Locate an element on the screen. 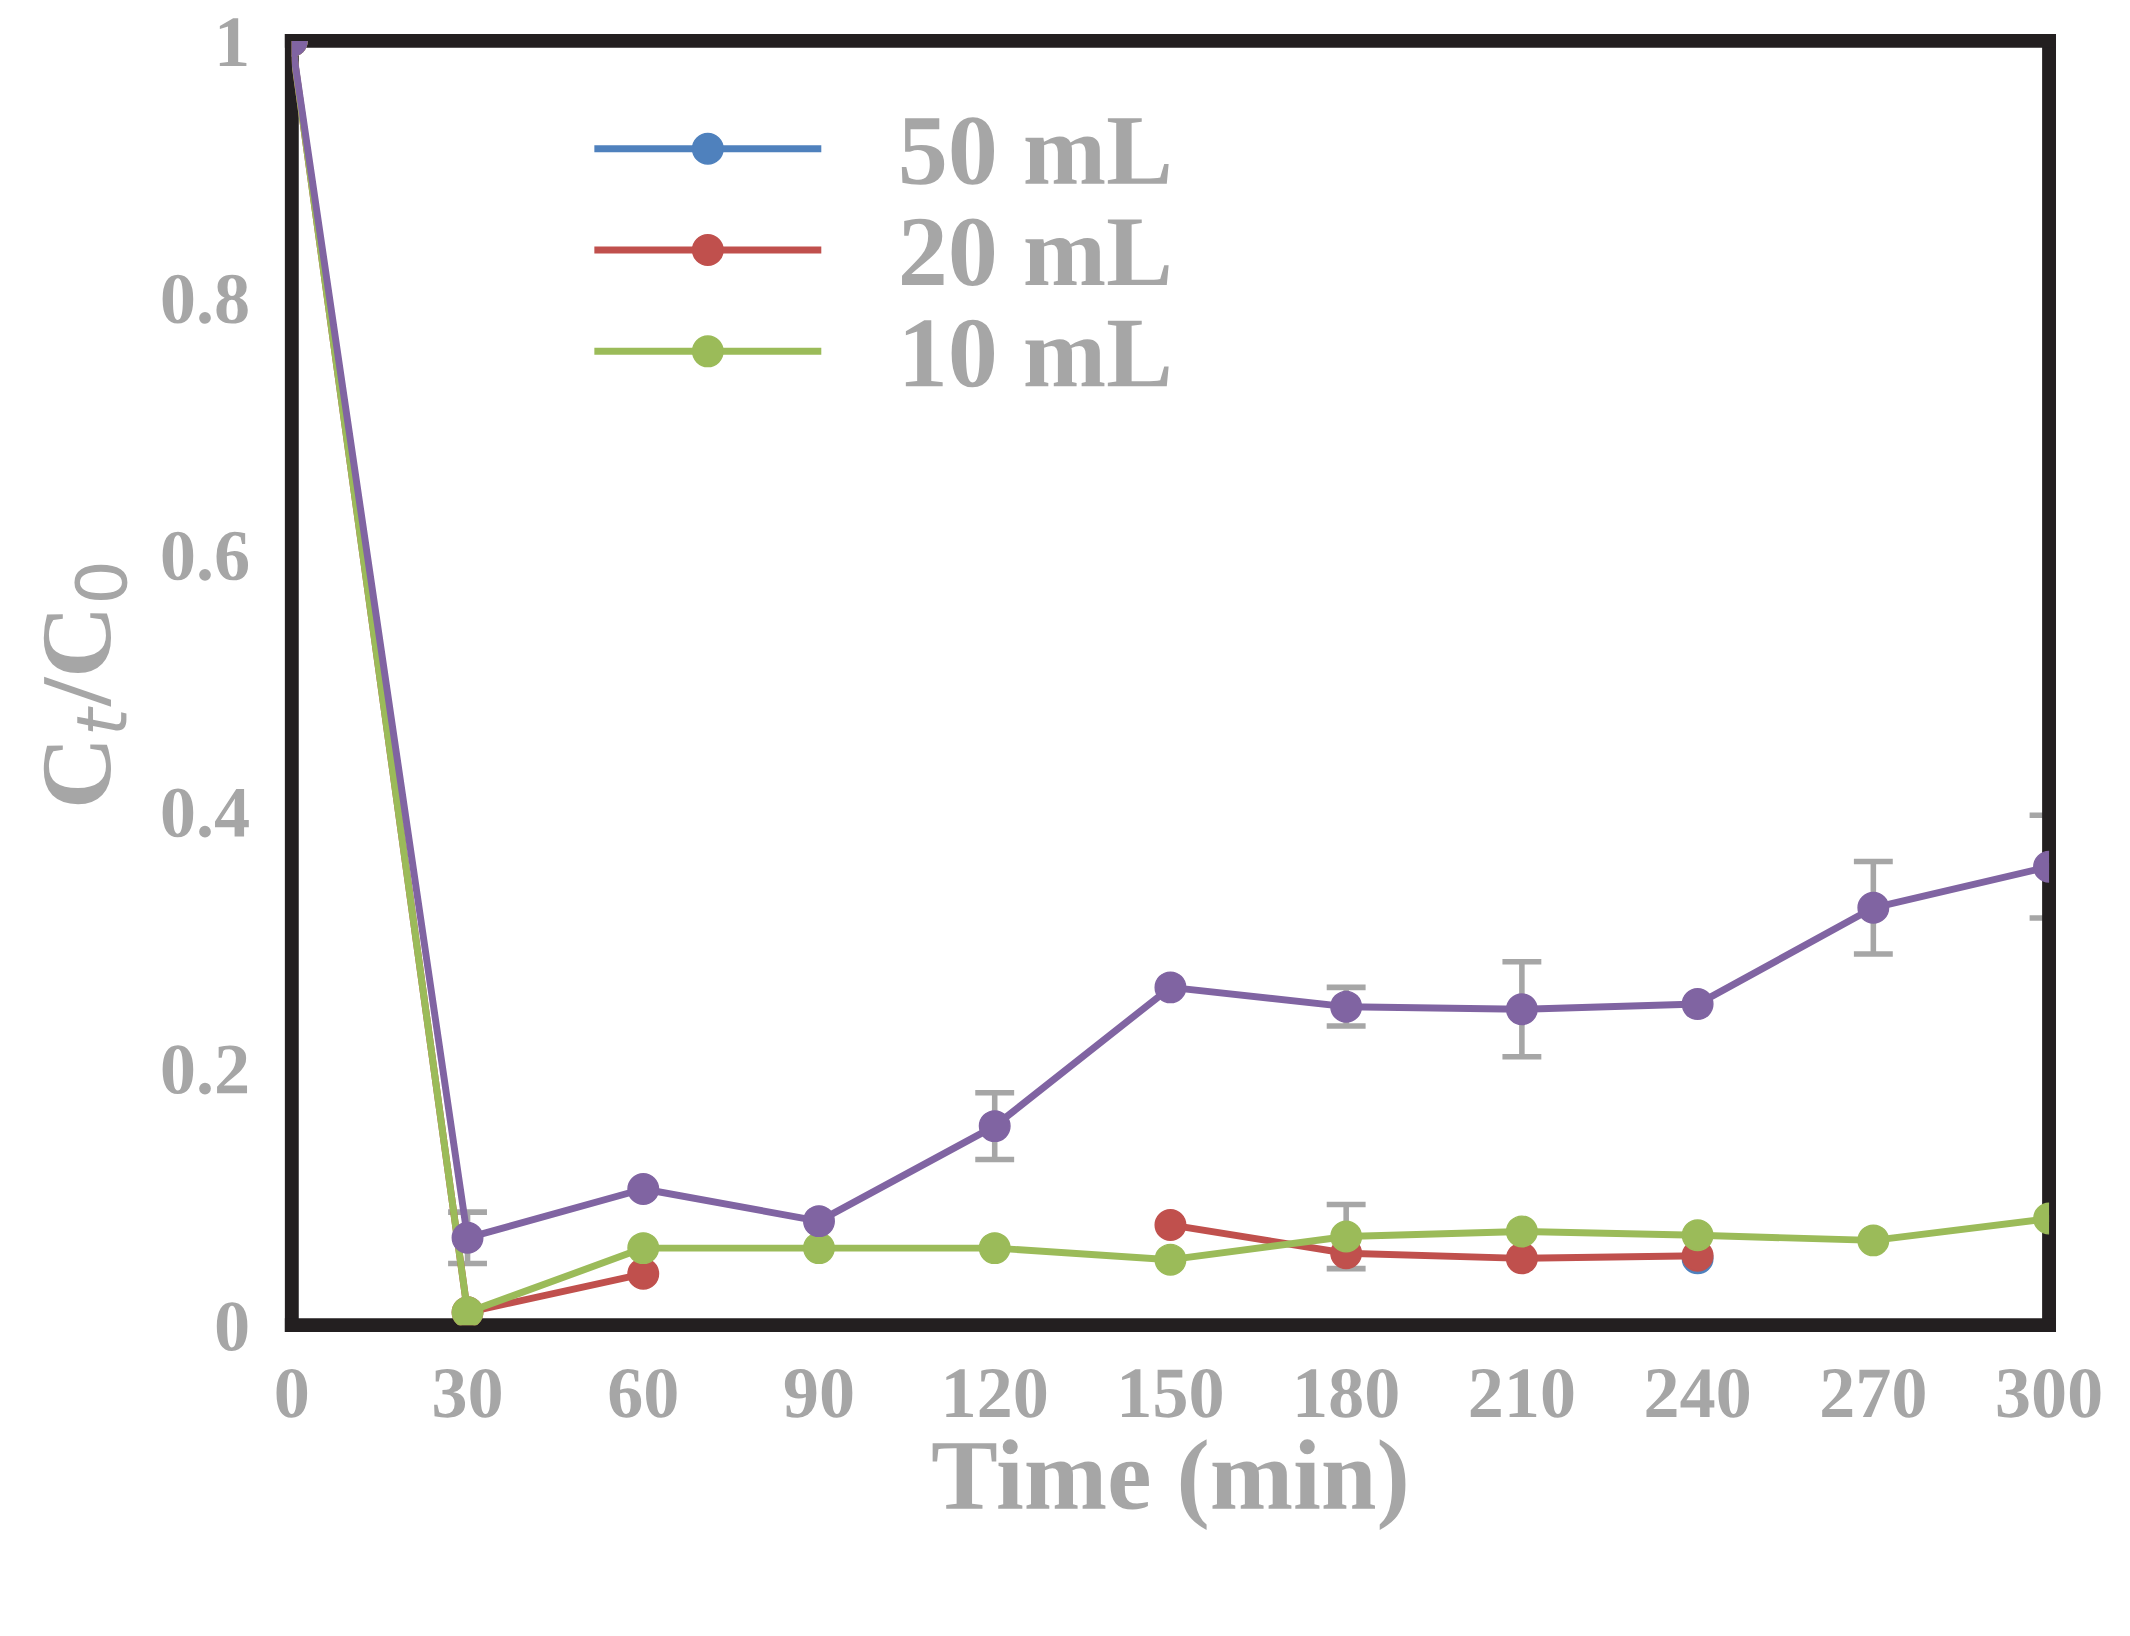 This screenshot has width=2130, height=1636. x-tick-label: 150 is located at coordinates (1172, 1393).